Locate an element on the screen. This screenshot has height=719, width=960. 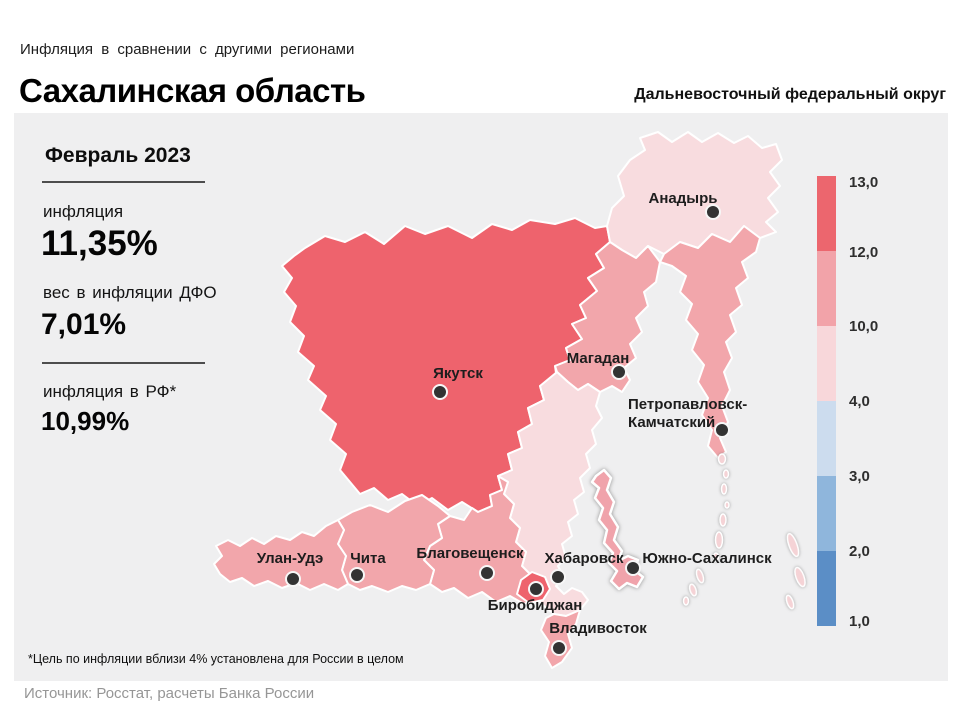
region-khabarovsk is located at coordinates (550, 494).